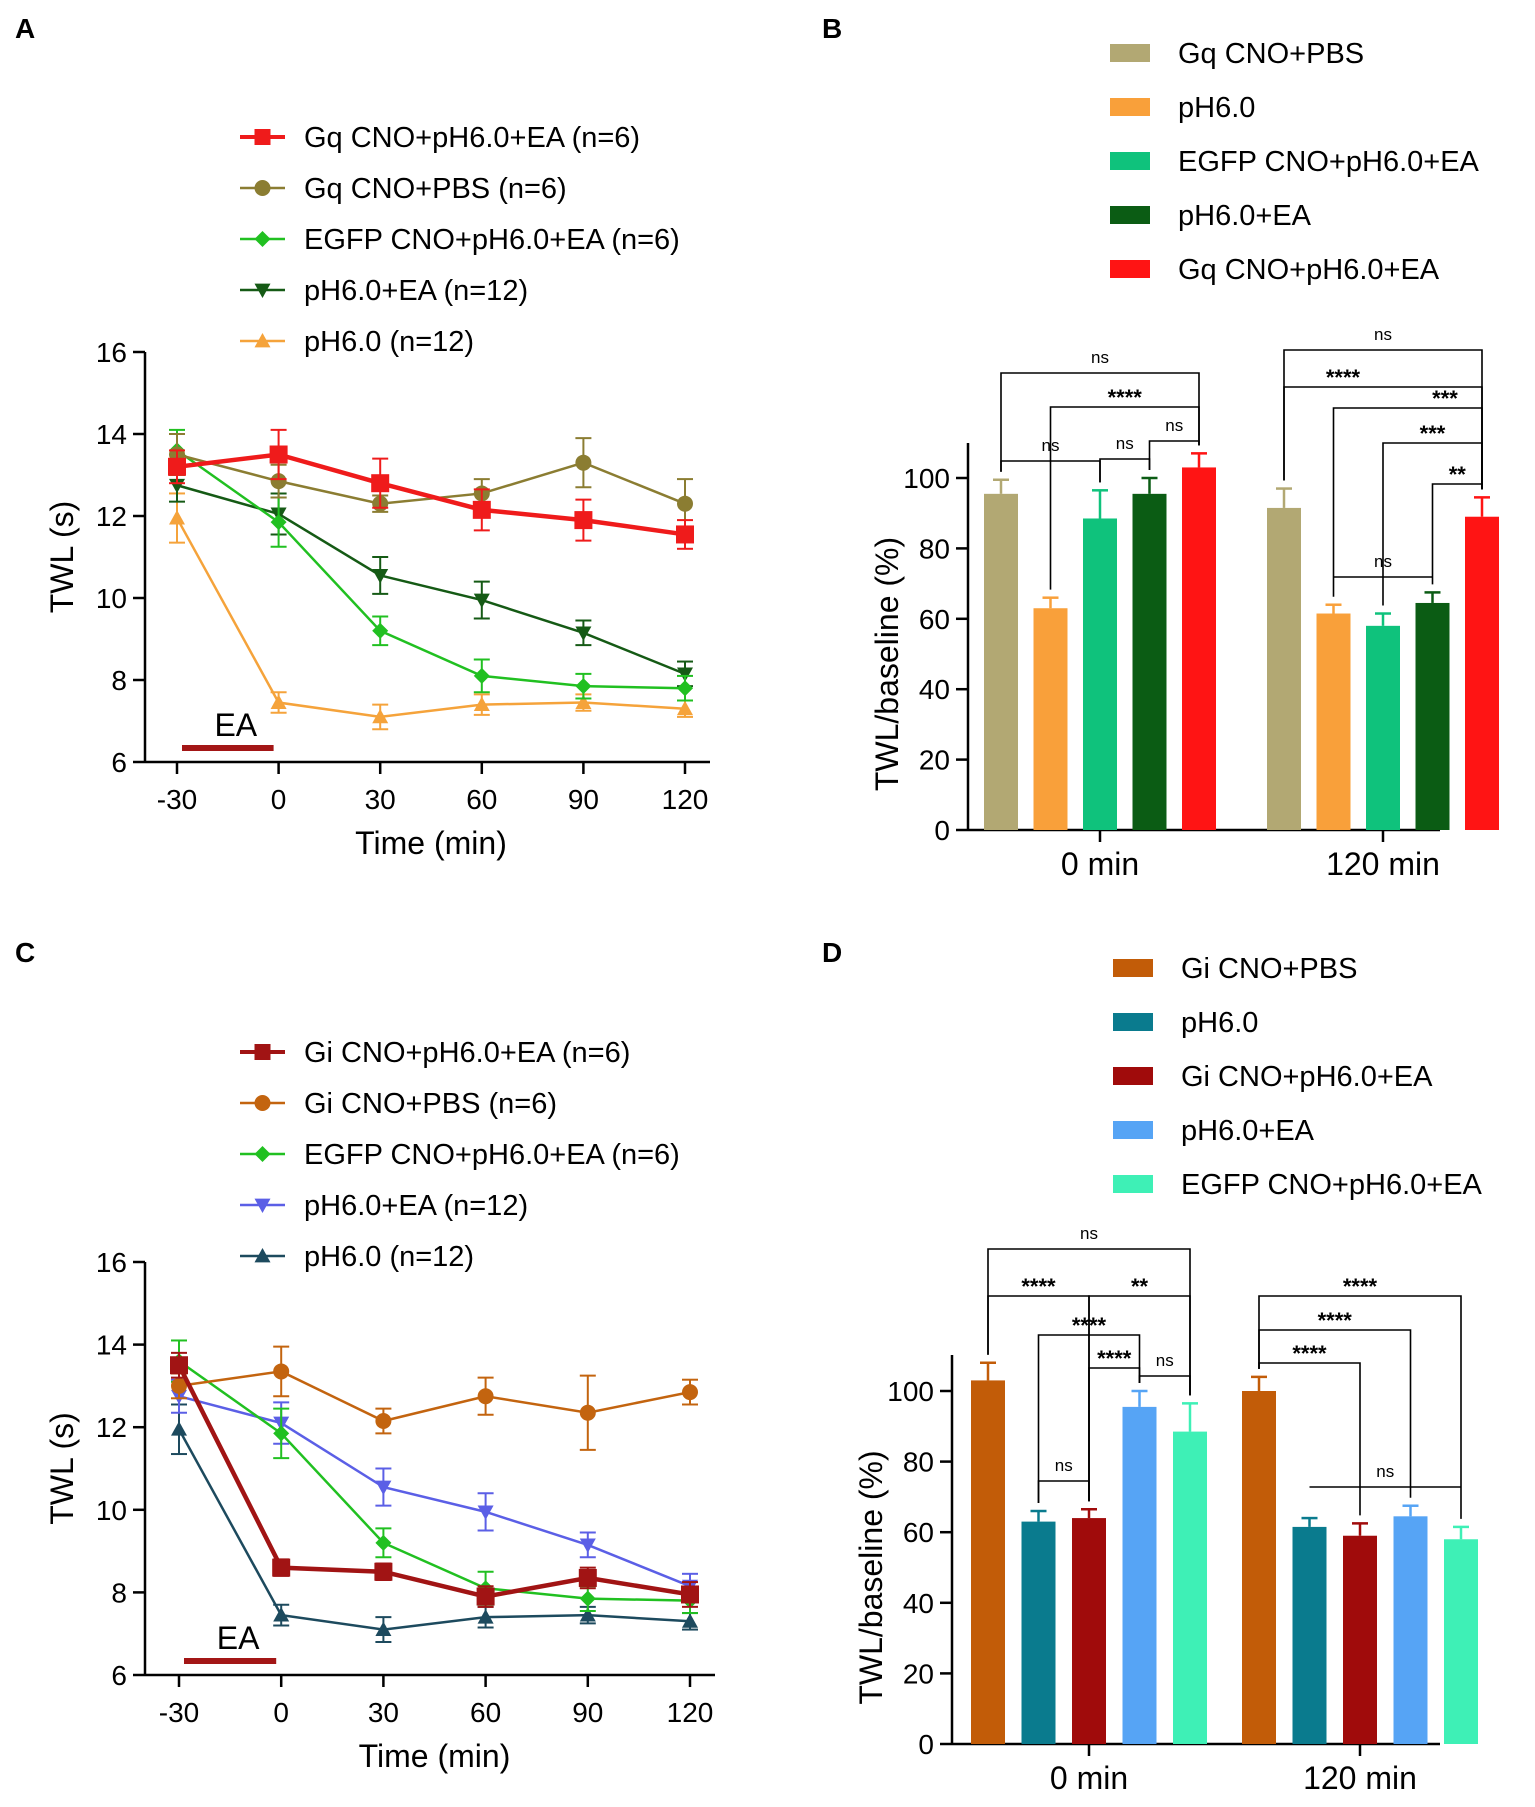 The image size is (1535, 1807). What do you see at coordinates (389, 342) in the screenshot?
I see `legend-label: pH6.0 (n=12)` at bounding box center [389, 342].